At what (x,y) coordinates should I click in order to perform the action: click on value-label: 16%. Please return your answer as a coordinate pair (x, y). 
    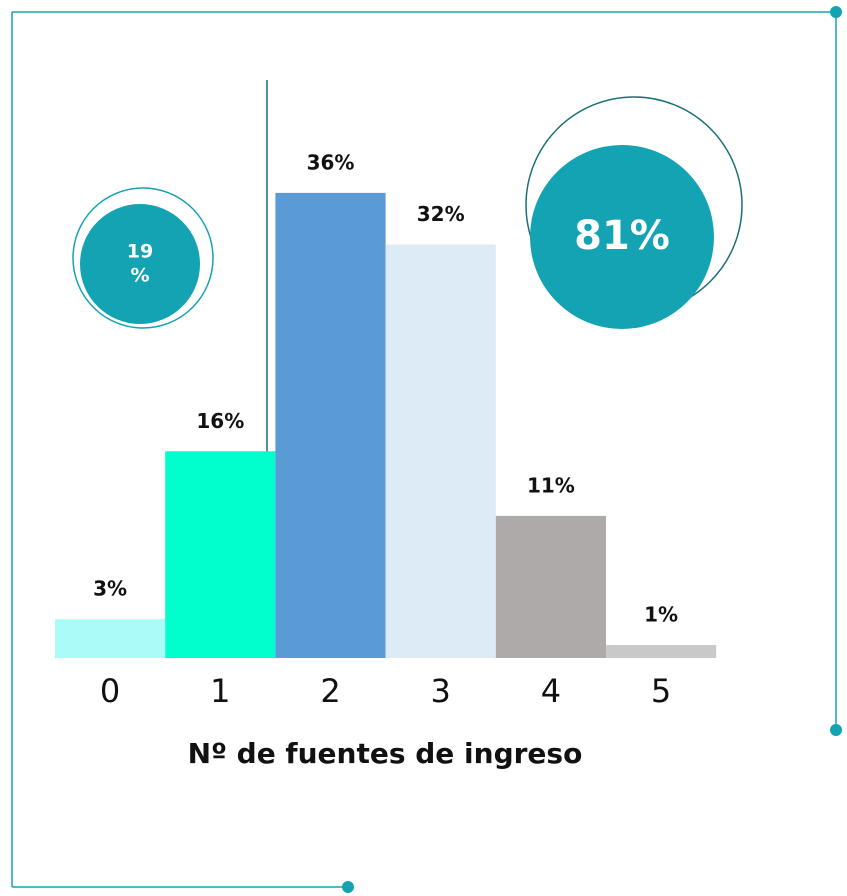
    Looking at the image, I should click on (220, 421).